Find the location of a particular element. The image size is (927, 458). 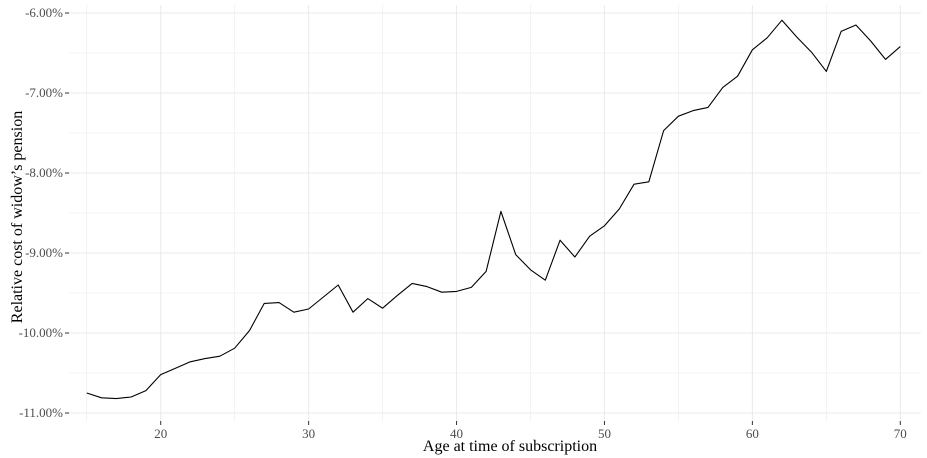

x-tick-label: 30 is located at coordinates (308, 433).